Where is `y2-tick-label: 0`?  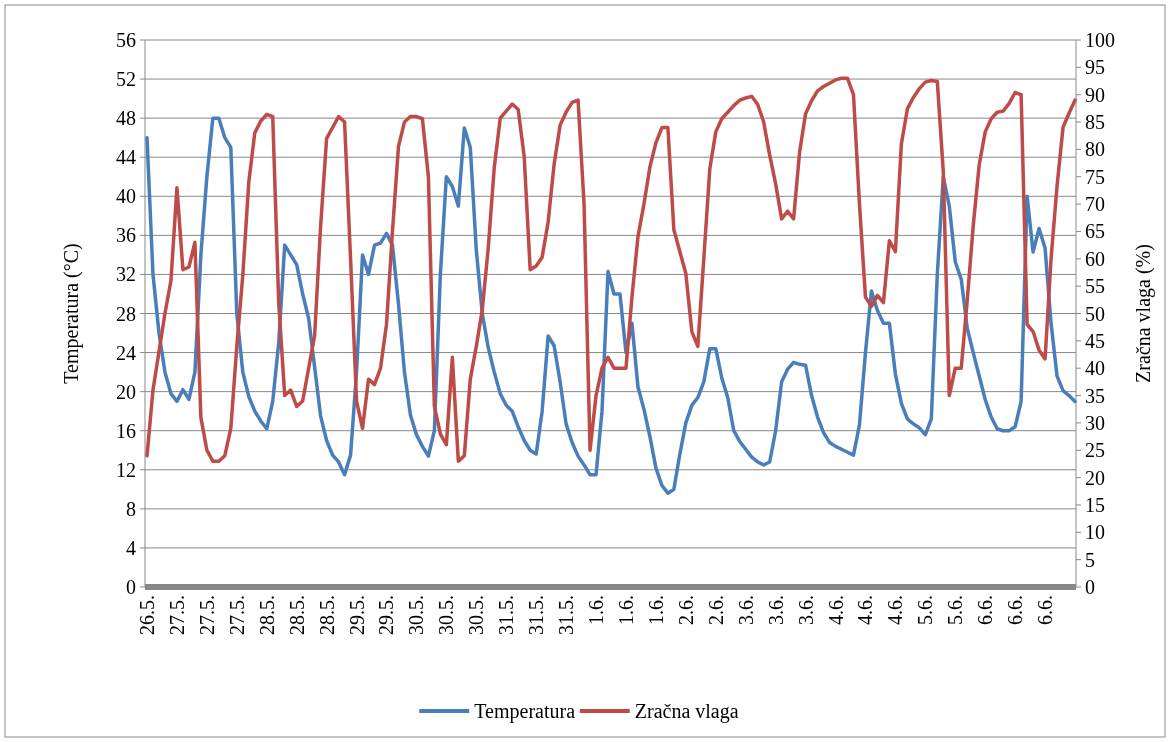
y2-tick-label: 0 is located at coordinates (1090, 587).